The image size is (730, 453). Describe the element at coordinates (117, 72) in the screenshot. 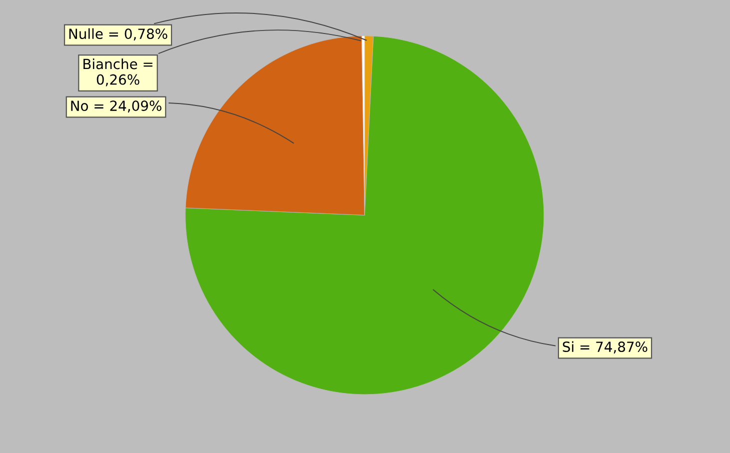

I see `slice-label: Bianche = 0,26%` at that location.